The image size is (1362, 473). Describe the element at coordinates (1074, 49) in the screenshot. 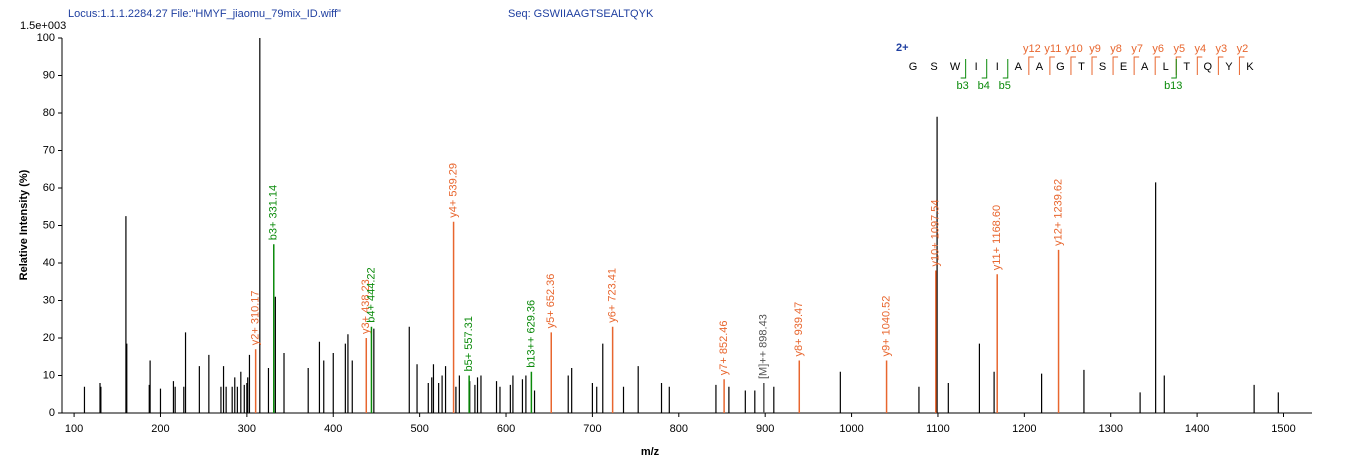

I see `y-ion-label: y10` at that location.